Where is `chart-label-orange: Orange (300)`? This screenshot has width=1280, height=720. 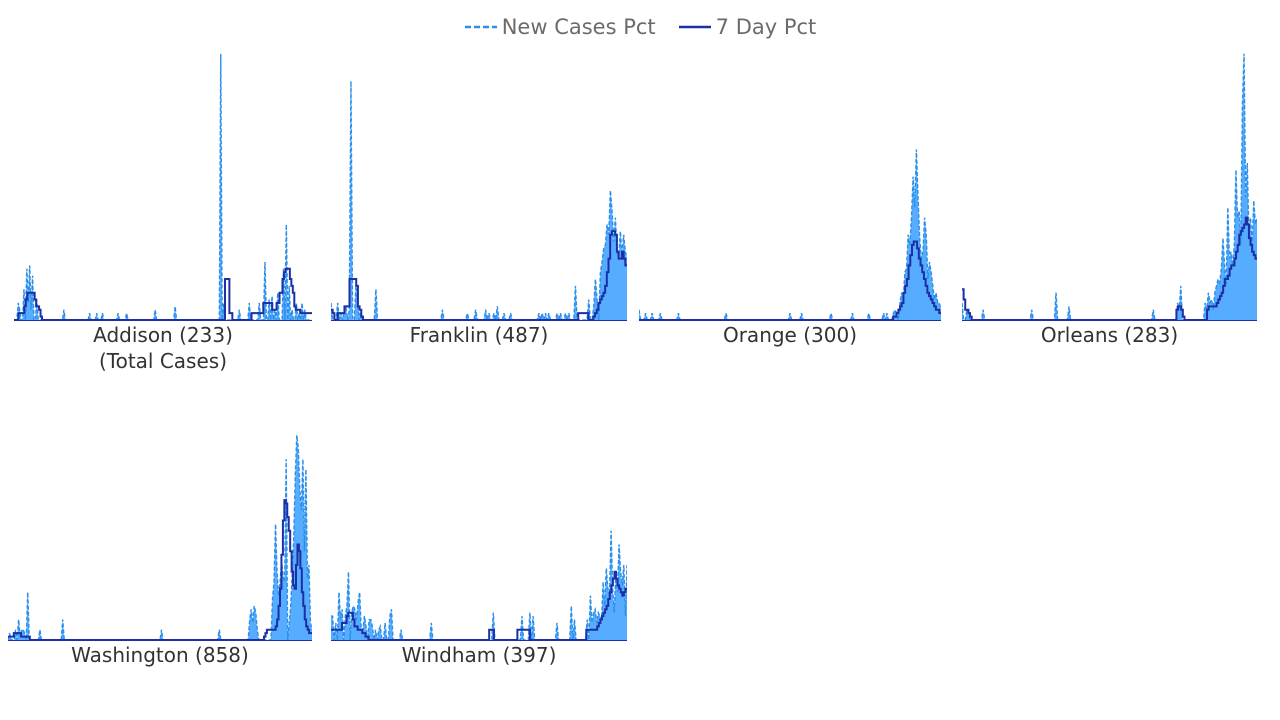 chart-label-orange: Orange (300) is located at coordinates (790, 335).